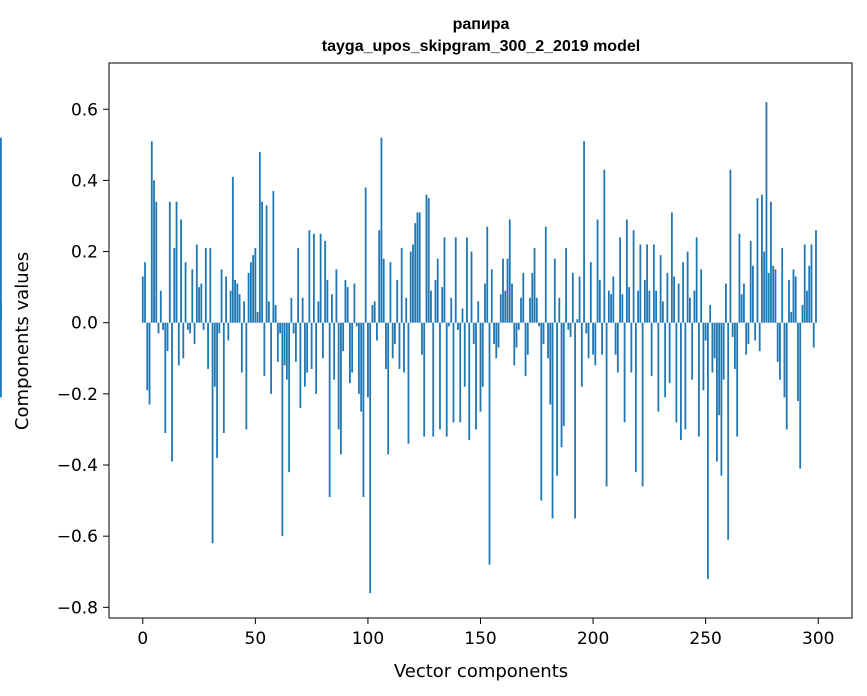  I want to click on x-axis: 0 50 100 150 200 250 300, so click(485, 633).